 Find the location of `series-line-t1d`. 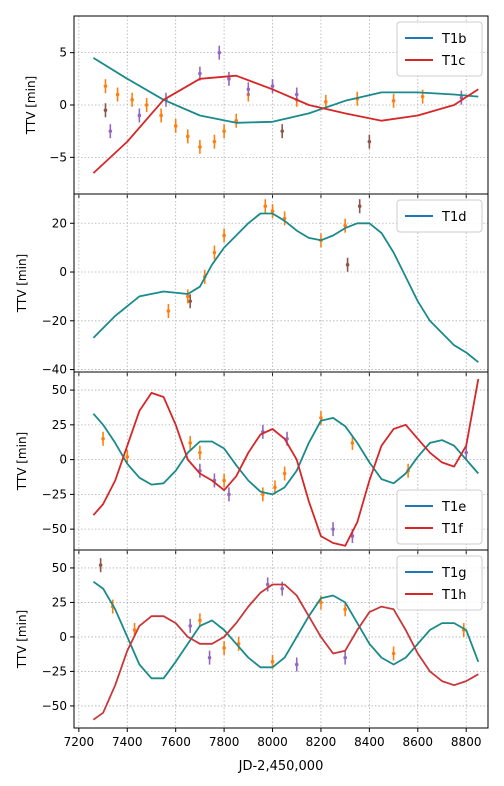

series-line-t1d is located at coordinates (285, 287).